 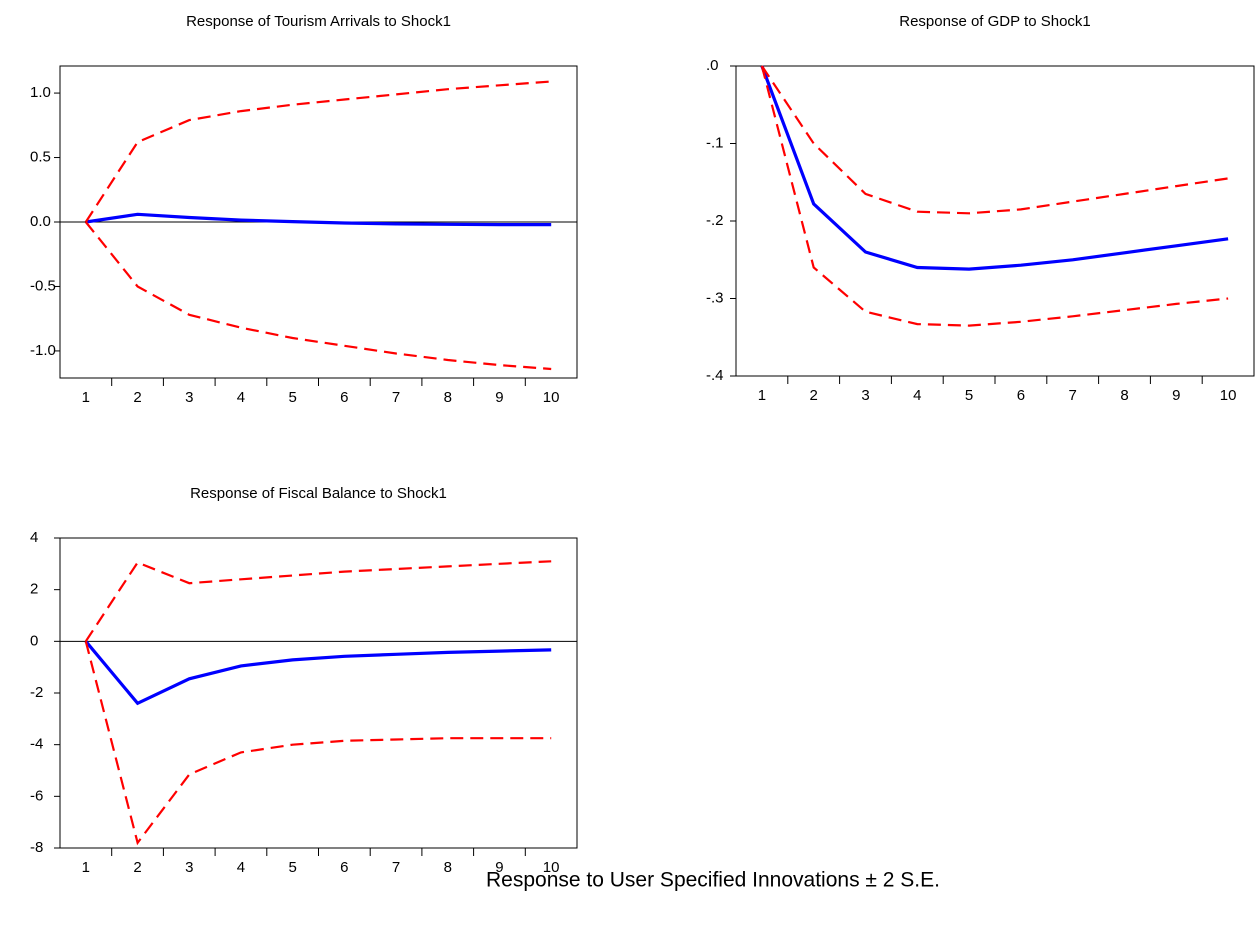 I want to click on y-tick-label: -8, so click(x=36, y=847).